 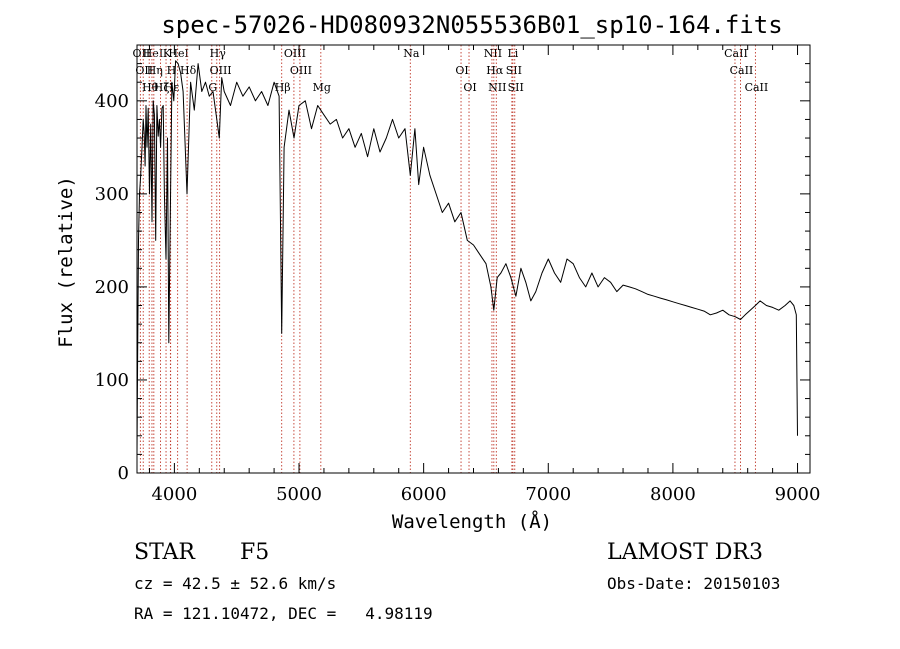 What do you see at coordinates (112, 194) in the screenshot?
I see `y-tick-label: 300` at bounding box center [112, 194].